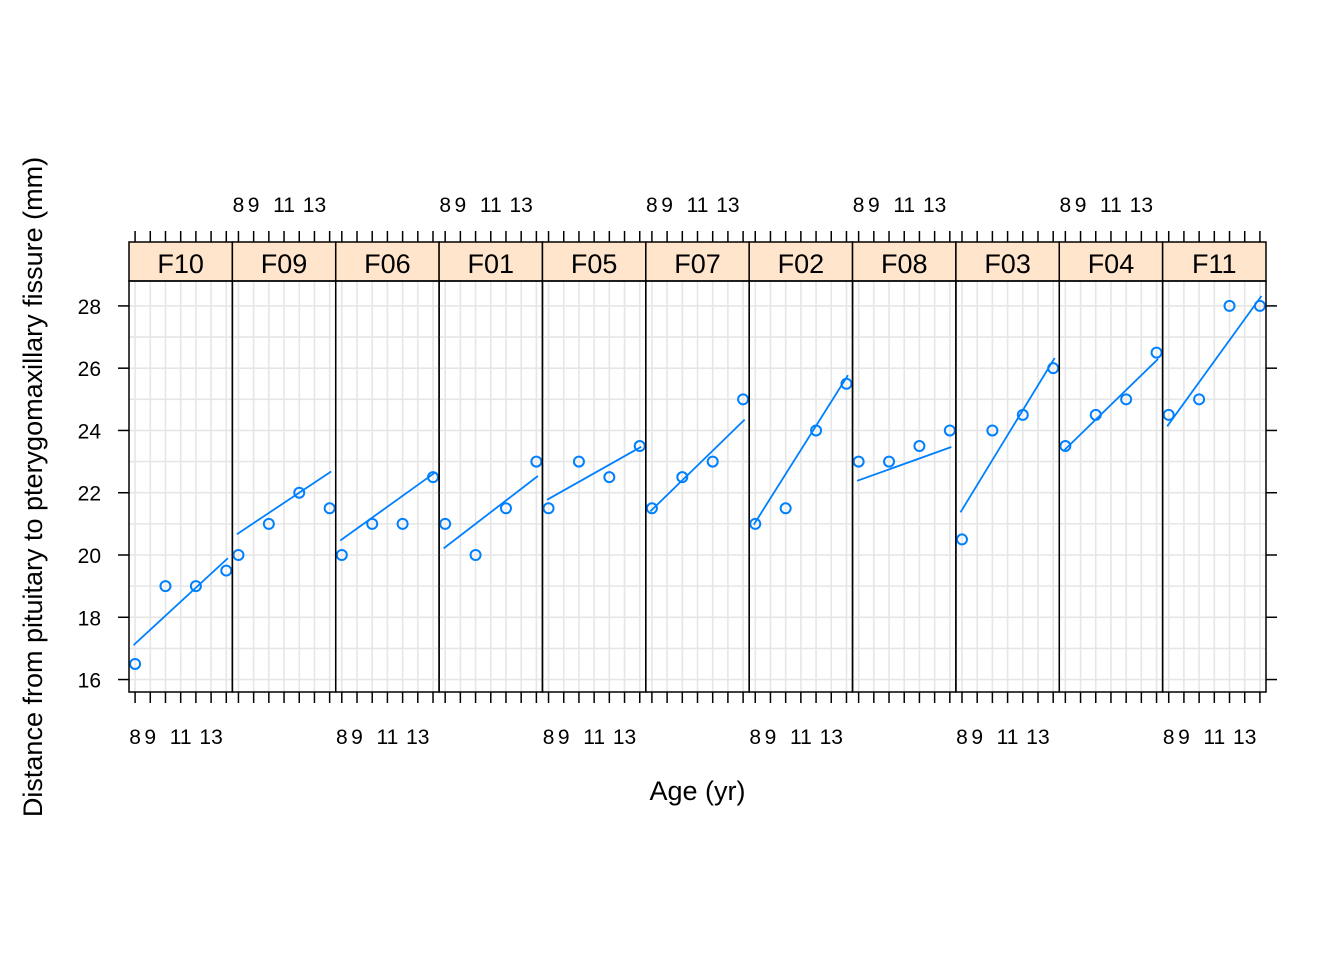  Describe the element at coordinates (284, 467) in the screenshot. I see `panel-f09: F09` at that location.